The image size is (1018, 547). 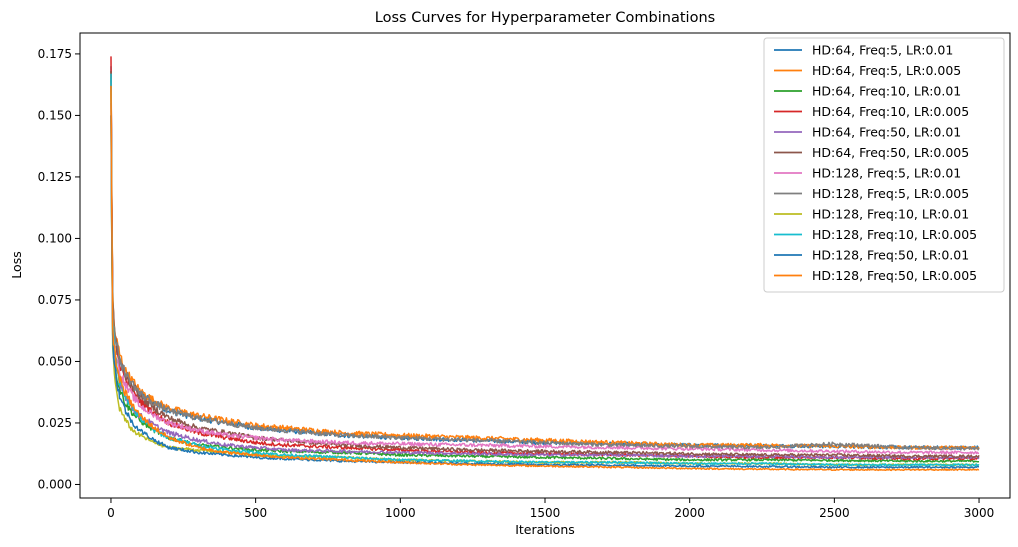 What do you see at coordinates (890, 255) in the screenshot?
I see `legend-entry-label: HD:128, Freq:50, LR:0.01` at bounding box center [890, 255].